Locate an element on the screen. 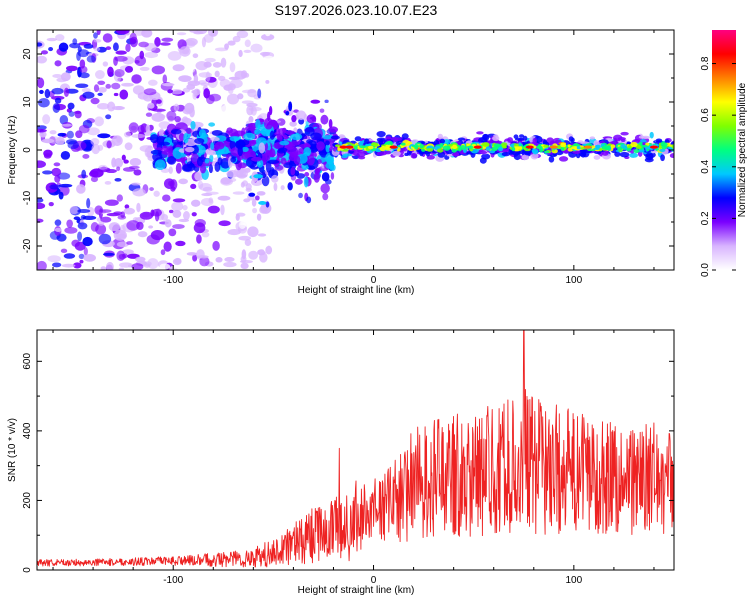  signal-peak-blob is located at coordinates (477, 147).